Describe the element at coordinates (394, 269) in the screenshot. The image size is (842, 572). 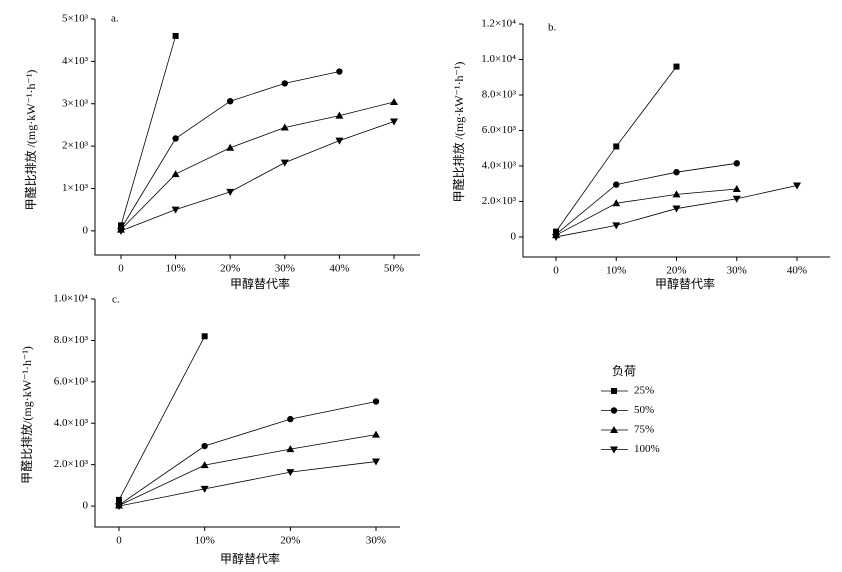
I see `x-tick-label: 50%` at that location.